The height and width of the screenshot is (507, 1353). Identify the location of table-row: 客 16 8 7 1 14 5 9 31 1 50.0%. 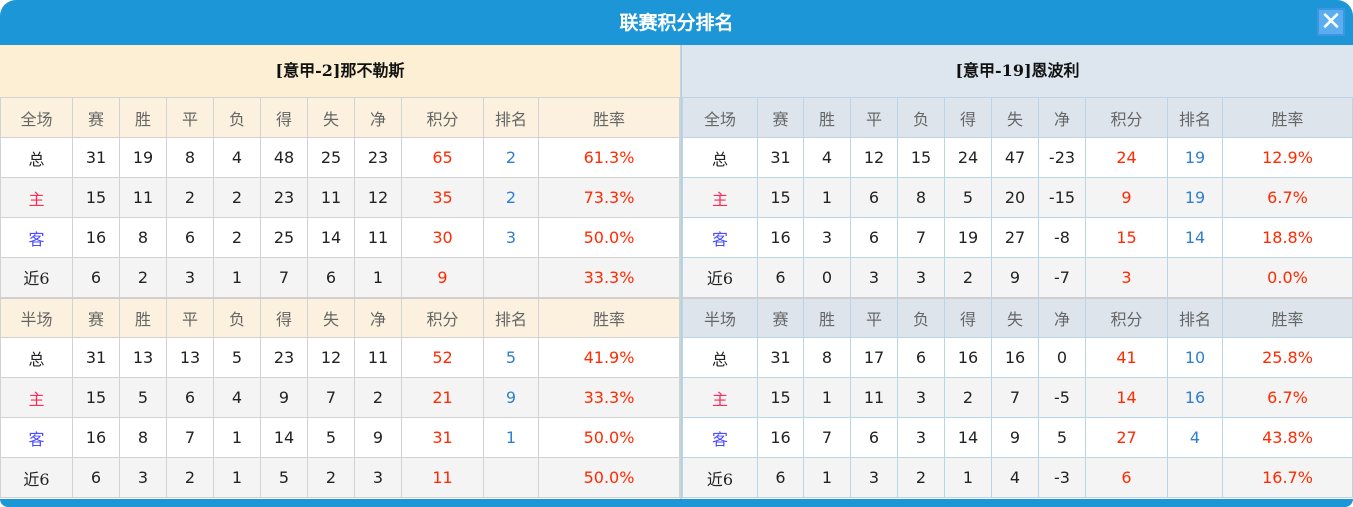
(340, 437).